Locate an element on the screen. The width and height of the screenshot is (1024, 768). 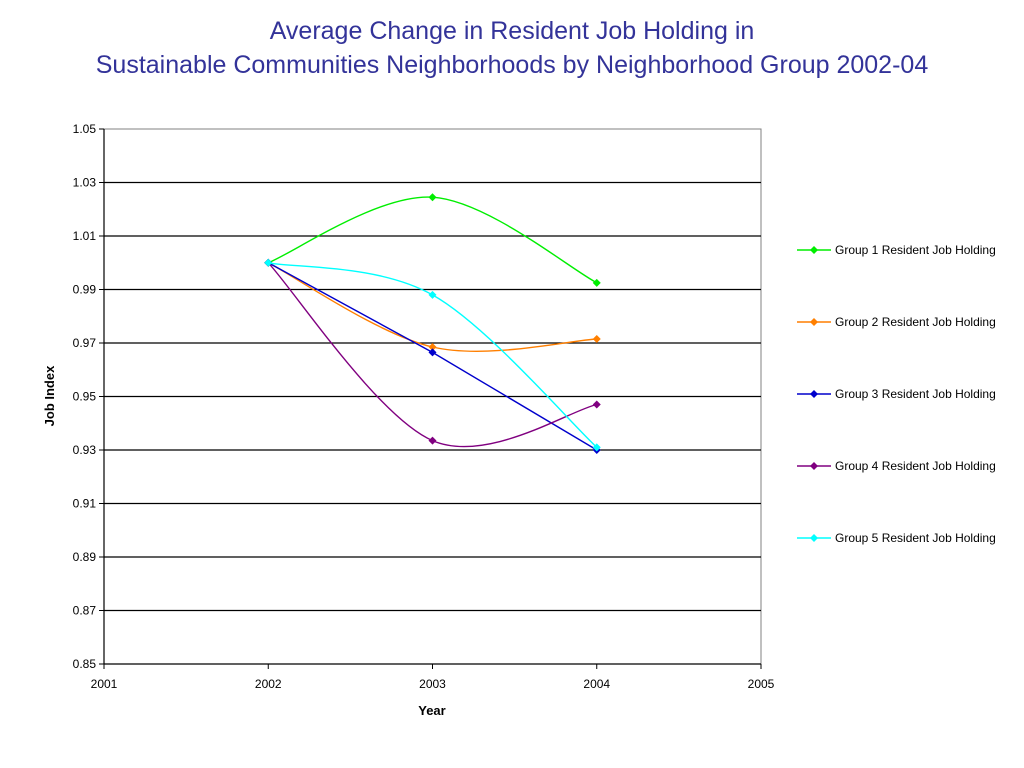
legend-label-group-5: Group 5 Resident Job Holding is located at coordinates (915, 538).